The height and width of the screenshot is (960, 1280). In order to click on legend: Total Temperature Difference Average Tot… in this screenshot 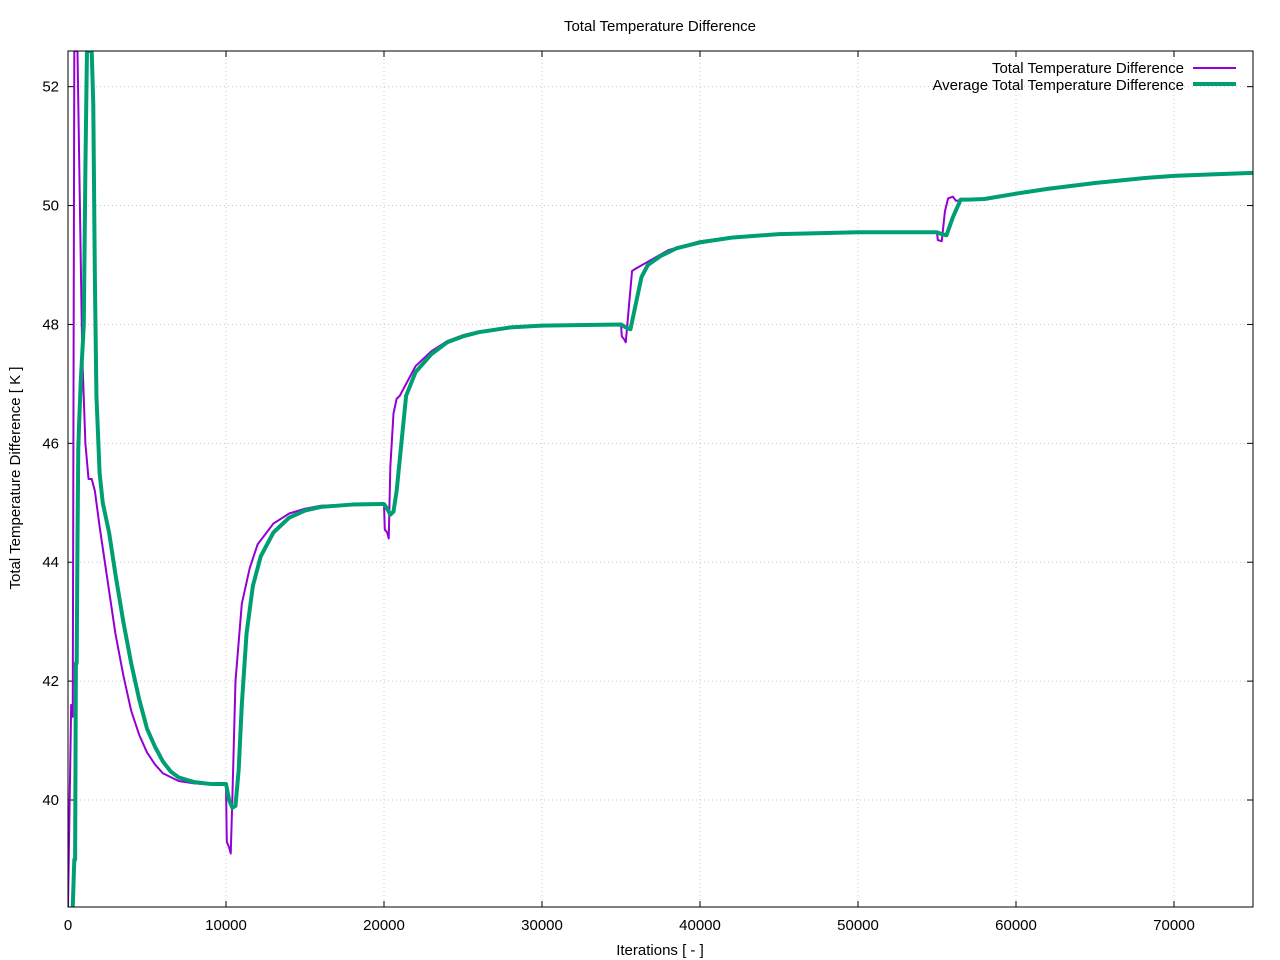, I will do `click(1084, 77)`.